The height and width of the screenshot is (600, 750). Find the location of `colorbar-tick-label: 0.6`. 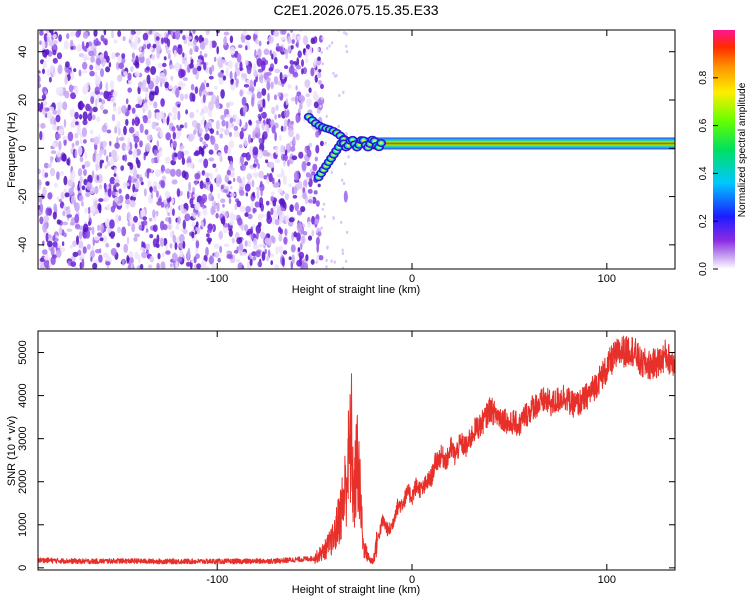

colorbar-tick-label: 0.6 is located at coordinates (703, 125).